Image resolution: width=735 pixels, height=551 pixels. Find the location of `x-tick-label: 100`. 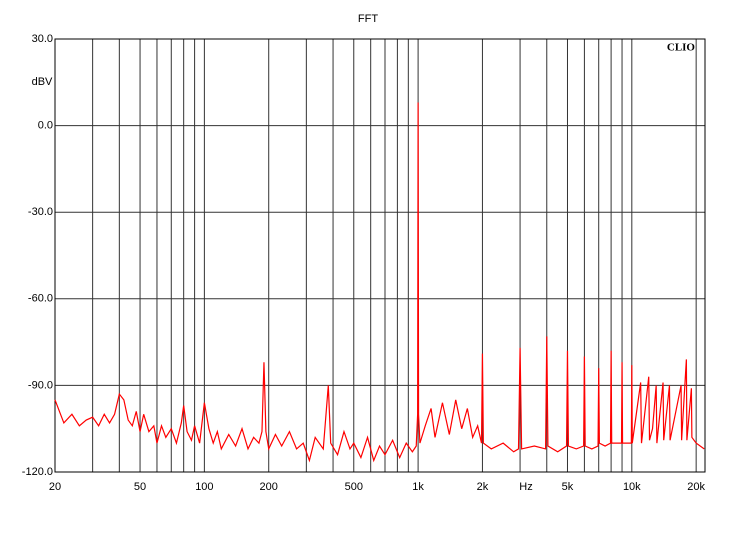

x-tick-label: 100 is located at coordinates (204, 487).